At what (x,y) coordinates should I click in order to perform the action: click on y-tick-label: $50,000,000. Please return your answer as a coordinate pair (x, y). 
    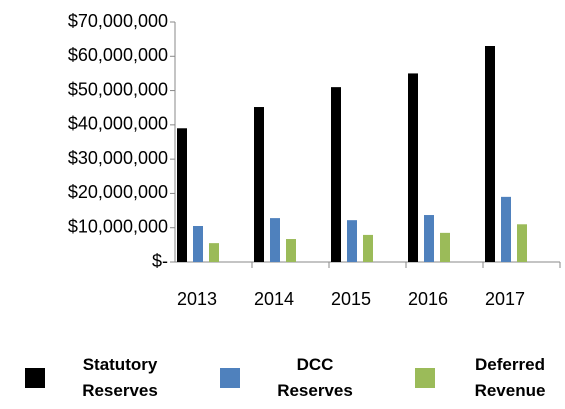
    Looking at the image, I should click on (118, 89).